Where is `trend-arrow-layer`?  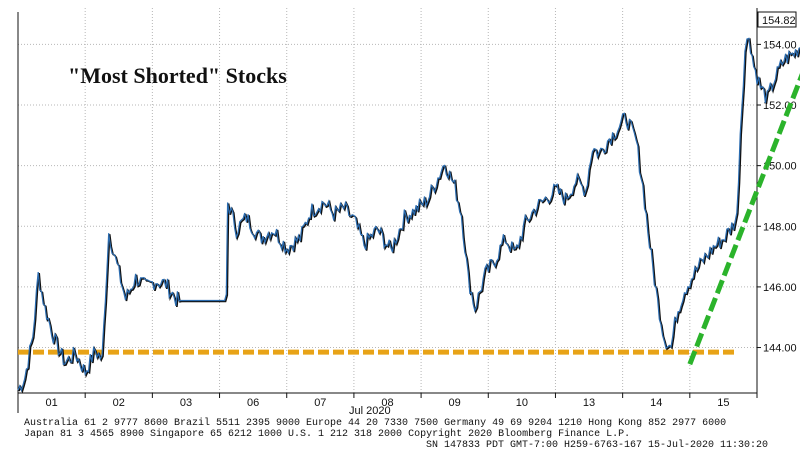 trend-arrow-layer is located at coordinates (743, 219).